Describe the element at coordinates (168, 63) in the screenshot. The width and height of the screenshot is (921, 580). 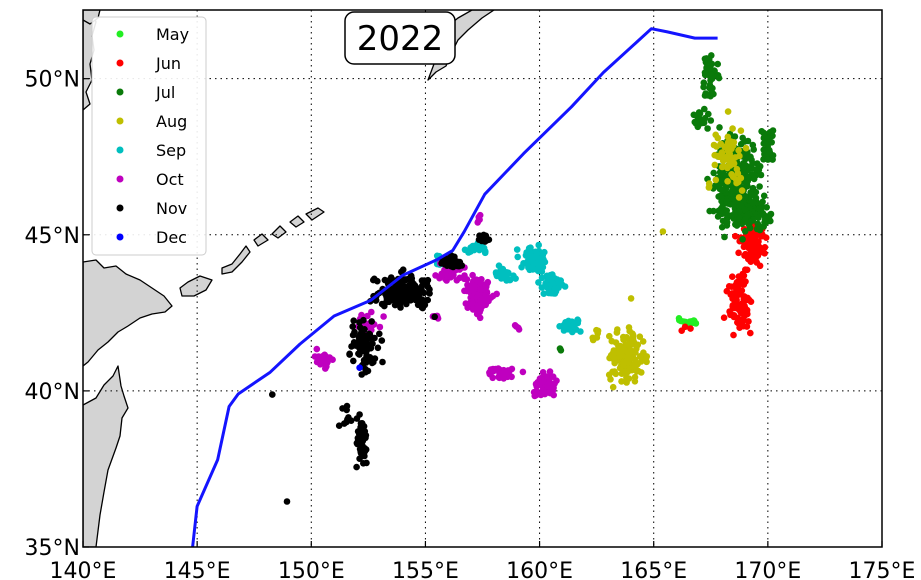
I see `legend-label-jun: Jun` at that location.